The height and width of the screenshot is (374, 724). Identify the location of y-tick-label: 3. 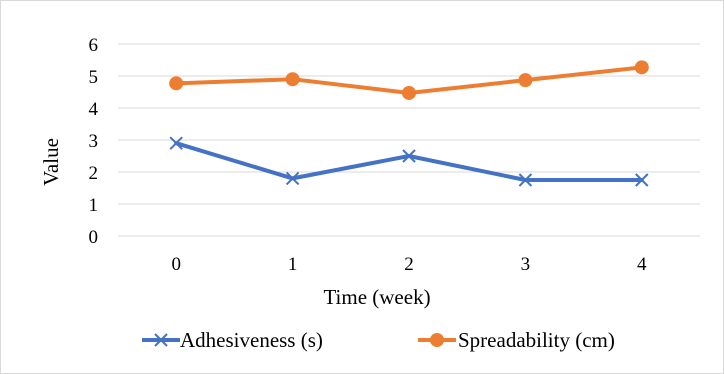
(94, 141).